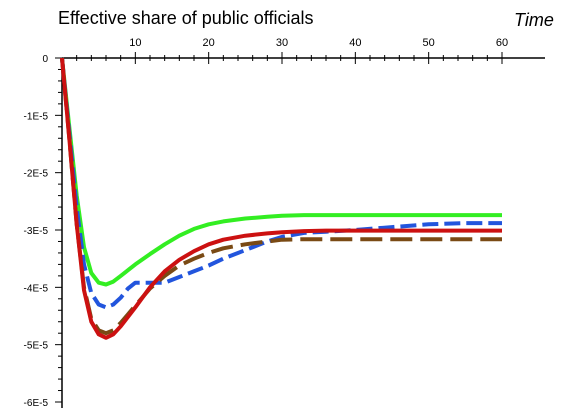 This screenshot has width=578, height=417. What do you see at coordinates (282, 43) in the screenshot?
I see `x-tick-label: 30` at bounding box center [282, 43].